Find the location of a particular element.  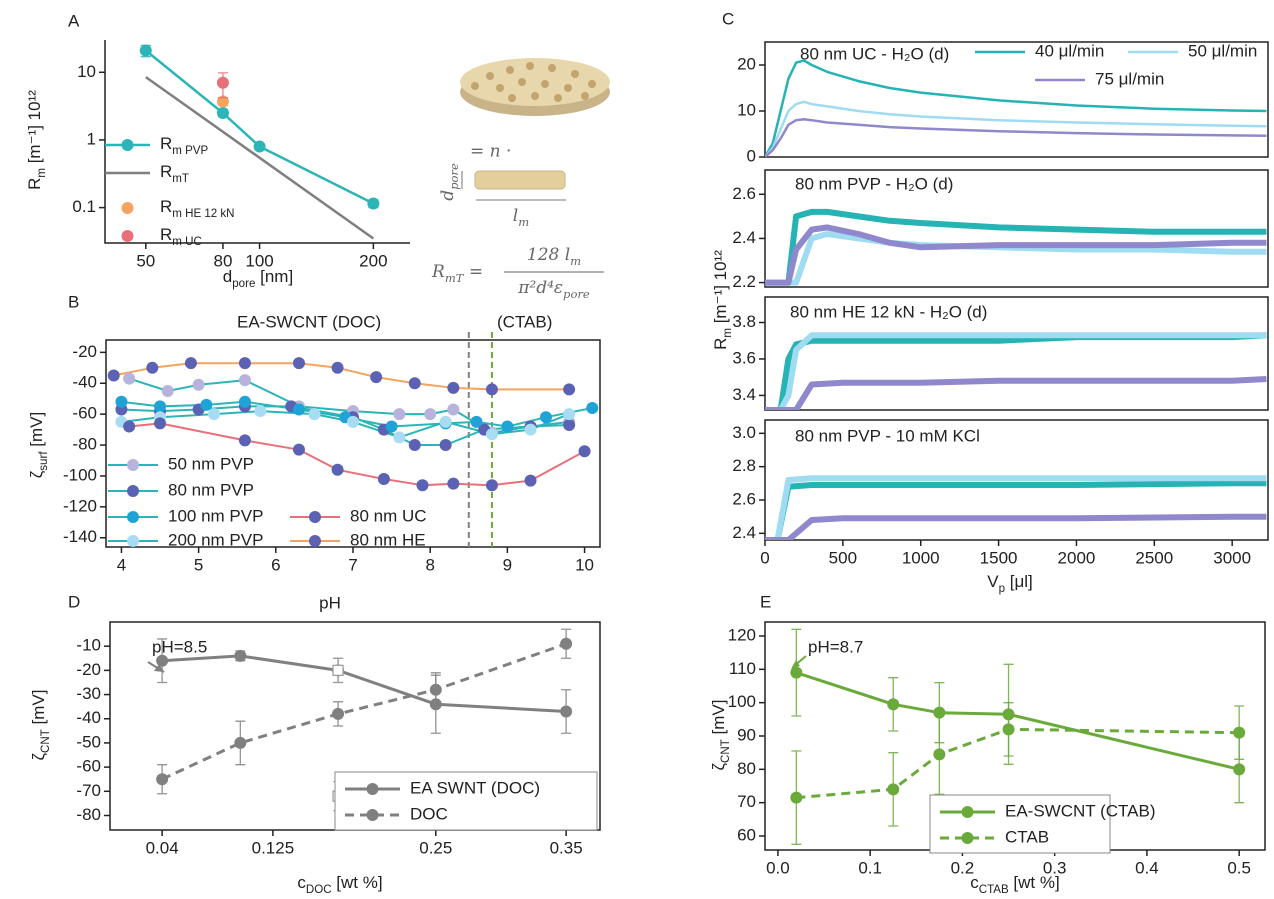

legend-label: Rm UC is located at coordinates (181, 236).